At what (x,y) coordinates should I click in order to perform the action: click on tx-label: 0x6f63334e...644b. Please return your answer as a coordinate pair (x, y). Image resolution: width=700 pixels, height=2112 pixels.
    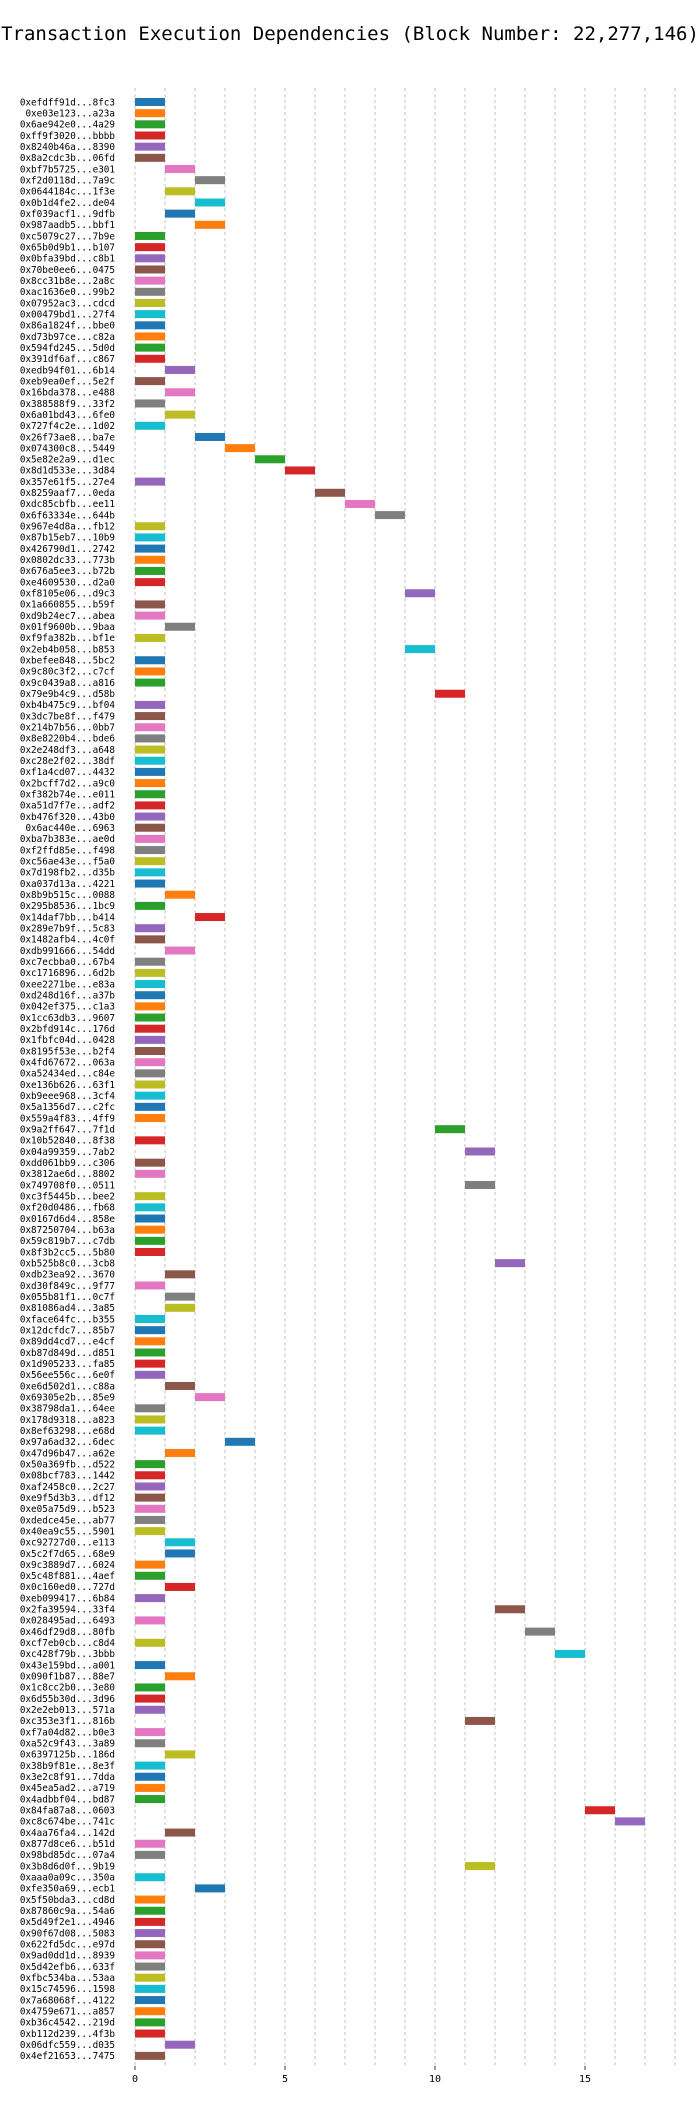
    Looking at the image, I should click on (68, 515).